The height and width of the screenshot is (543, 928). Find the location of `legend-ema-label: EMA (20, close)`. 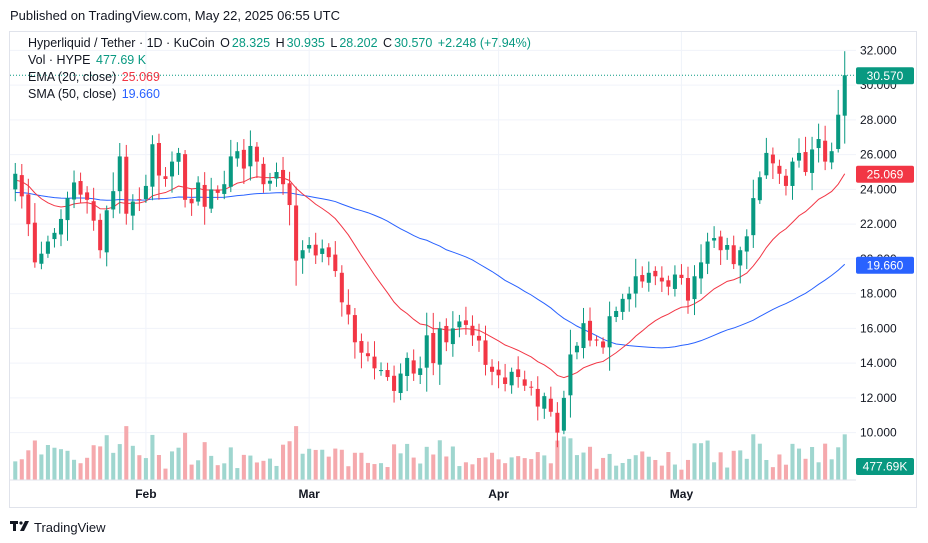

legend-ema-label: EMA (20, close) is located at coordinates (72, 77).